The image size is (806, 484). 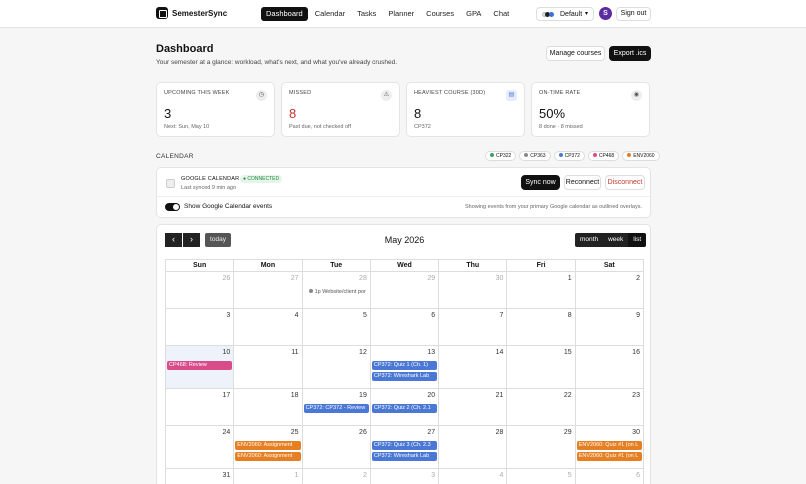 I want to click on day-cell: 10 CP468: Review, so click(x=200, y=367).